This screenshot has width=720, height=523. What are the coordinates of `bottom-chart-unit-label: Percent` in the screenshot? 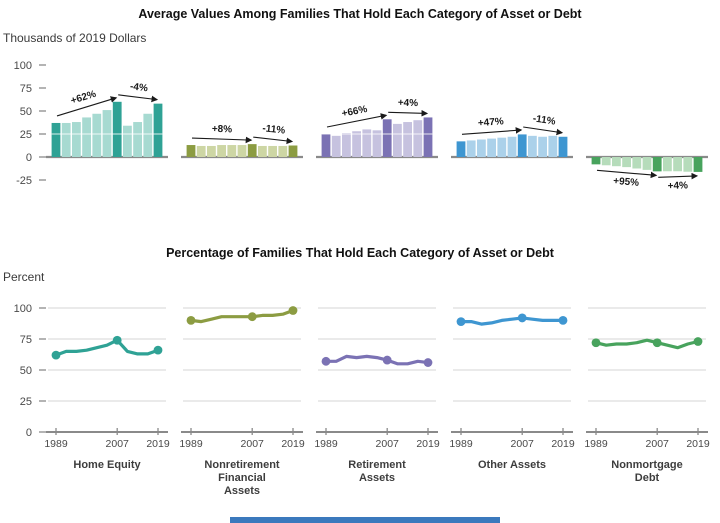 It's located at (24, 277).